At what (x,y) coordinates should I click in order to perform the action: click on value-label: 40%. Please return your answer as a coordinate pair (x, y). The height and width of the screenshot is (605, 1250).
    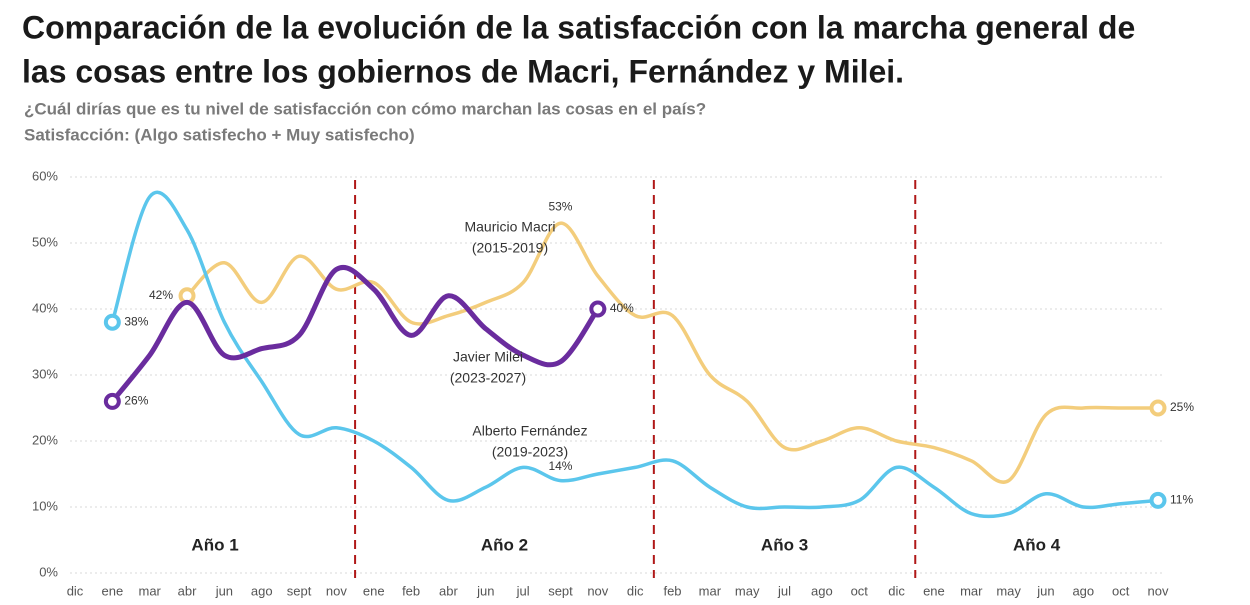
    Looking at the image, I should click on (622, 308).